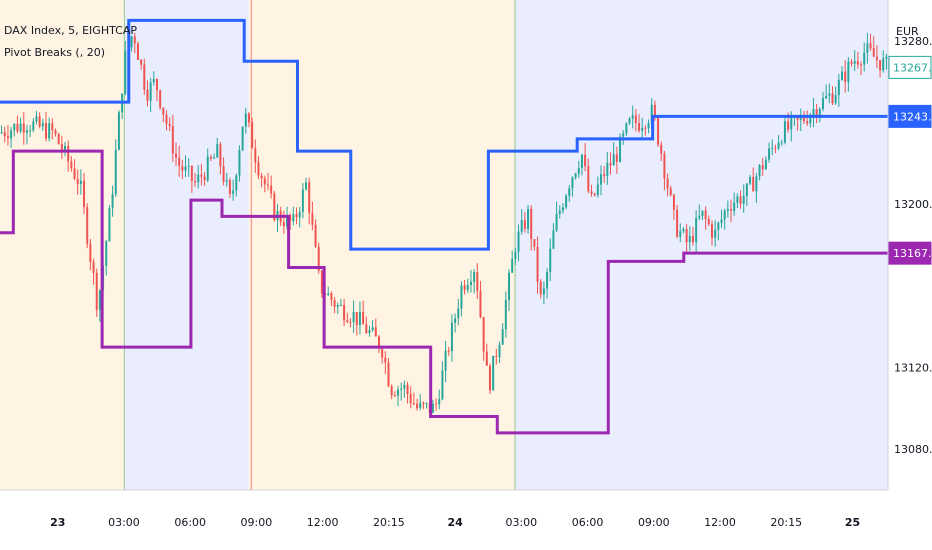  I want to click on last-price-label-text: 13267.01, so click(912, 67).